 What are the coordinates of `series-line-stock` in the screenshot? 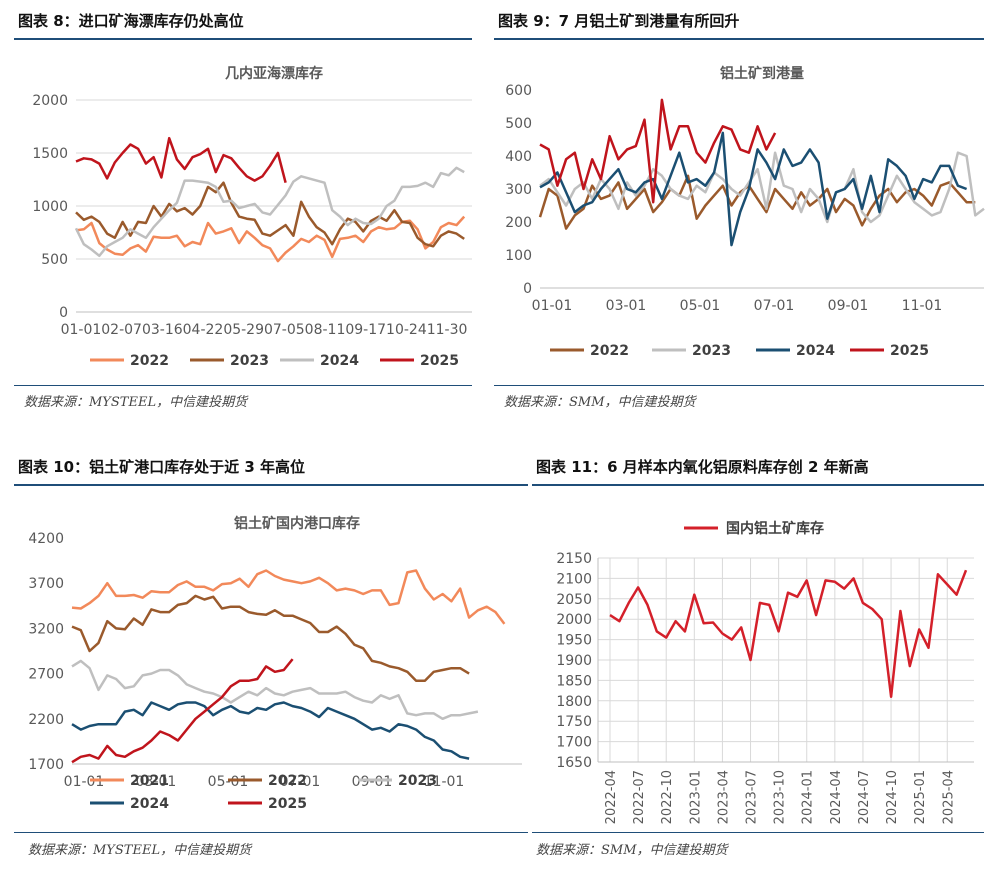 It's located at (788, 633).